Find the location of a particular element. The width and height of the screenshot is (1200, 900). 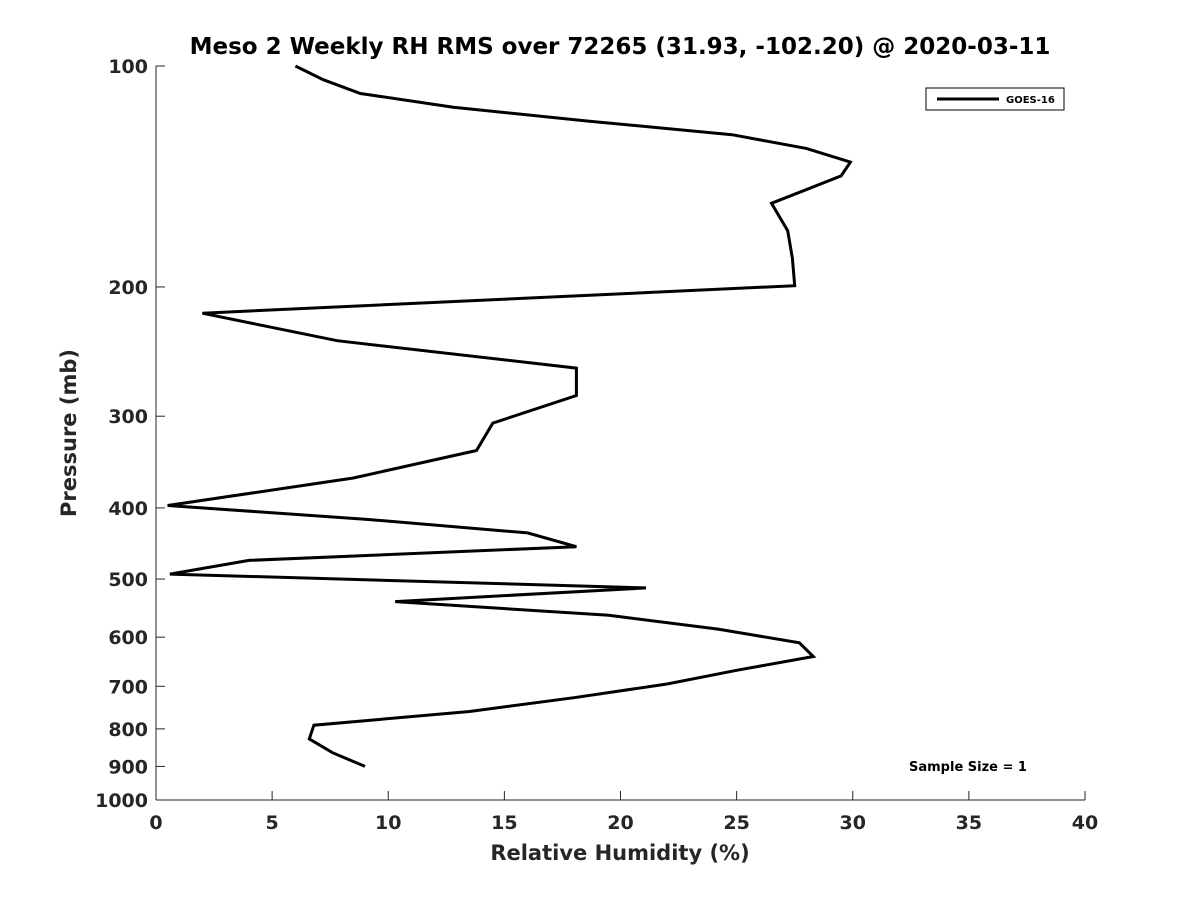

x-tick-label-20: 20 is located at coordinates (620, 823).